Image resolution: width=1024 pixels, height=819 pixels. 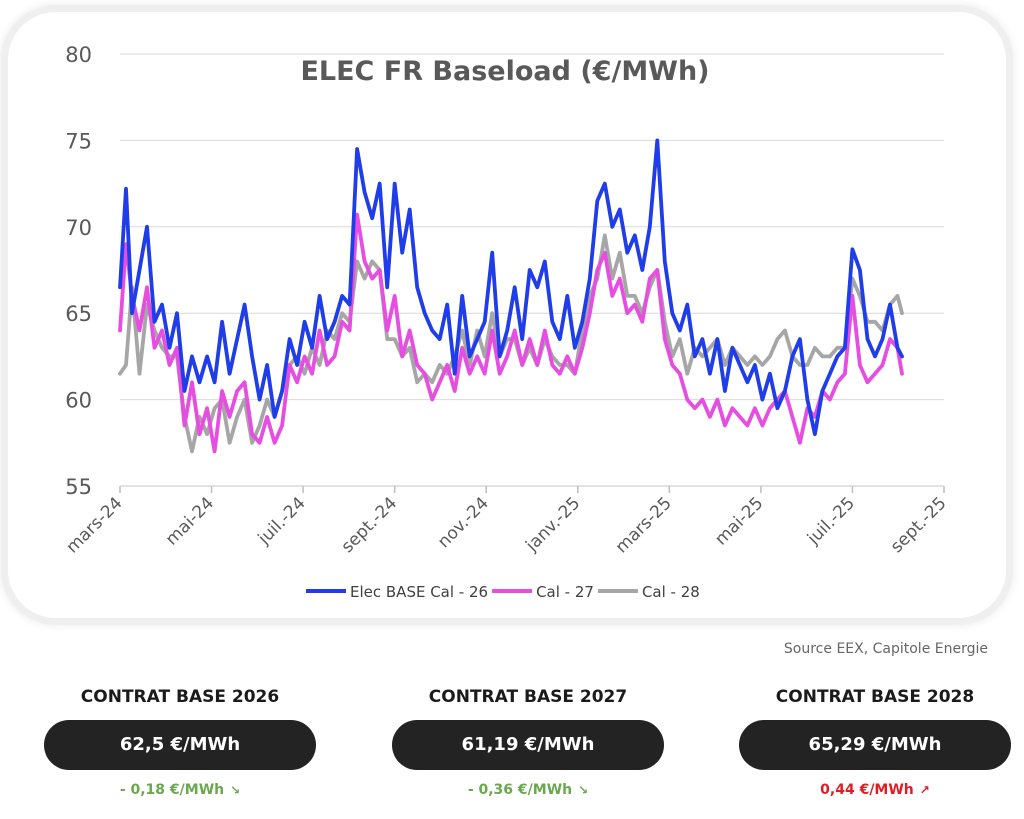 I want to click on arrow-up-right-icon: ↗, so click(x=924, y=790).